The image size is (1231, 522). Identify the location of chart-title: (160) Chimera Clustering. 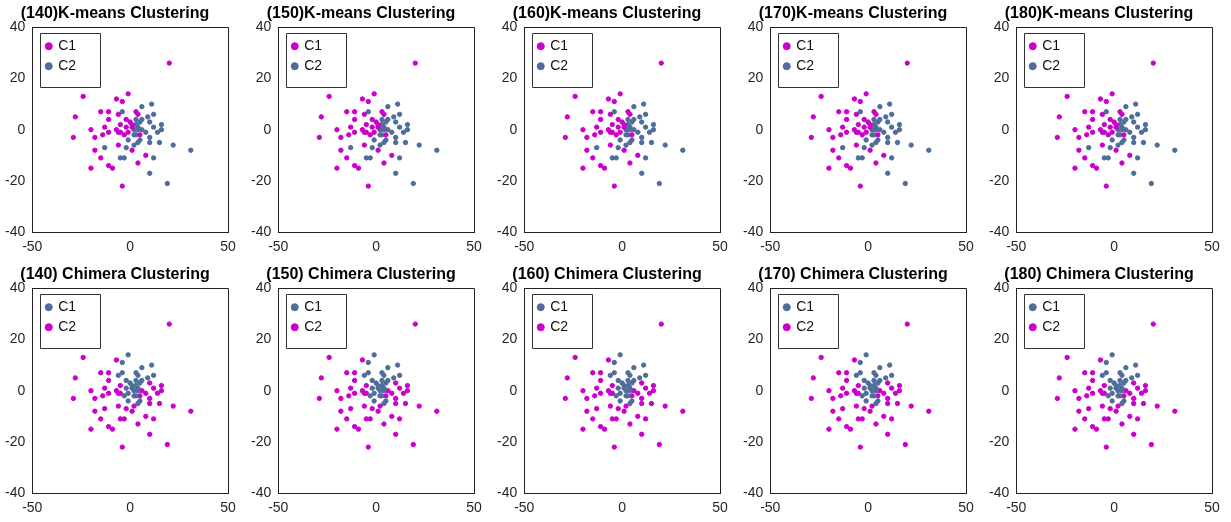
(607, 274).